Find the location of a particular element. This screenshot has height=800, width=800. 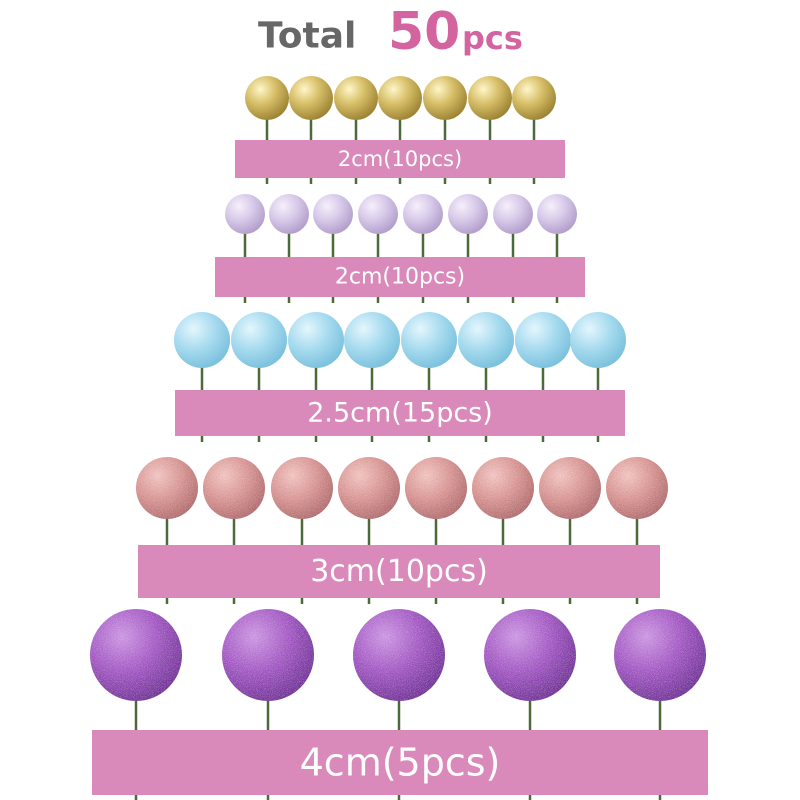

title-unit: pcs is located at coordinates (492, 38).